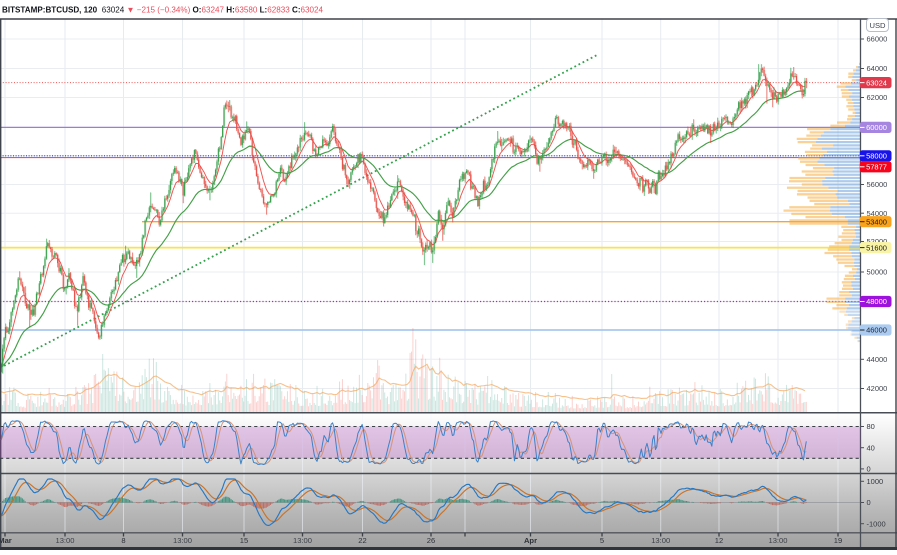 This screenshot has height=555, width=897. Describe the element at coordinates (877, 359) in the screenshot. I see `svg-text: 44000` at that location.